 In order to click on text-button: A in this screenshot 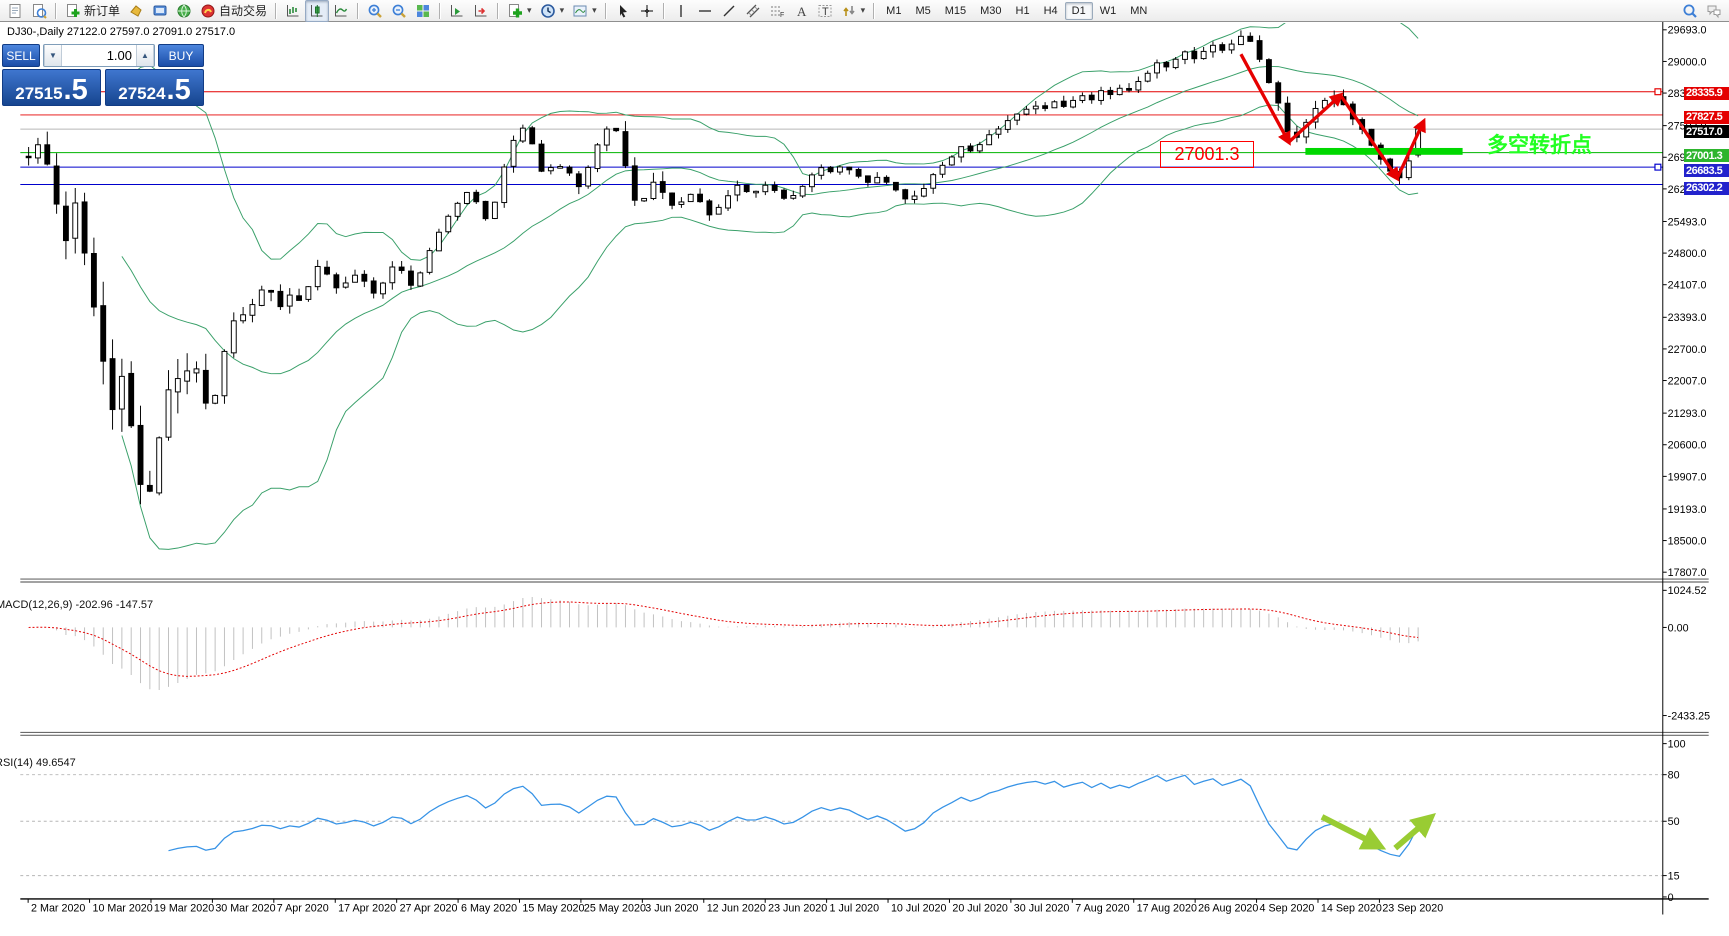, I will do `click(801, 11)`.